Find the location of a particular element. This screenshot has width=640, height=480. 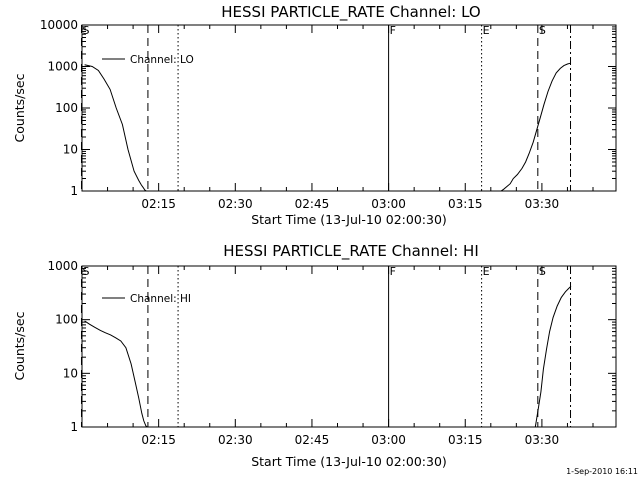

chart-title: HESSI PARTICLE_RATE Channel: LO is located at coordinates (350, 12).